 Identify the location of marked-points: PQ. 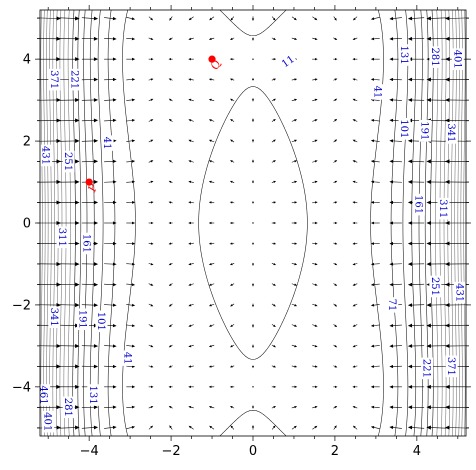
(154, 125).